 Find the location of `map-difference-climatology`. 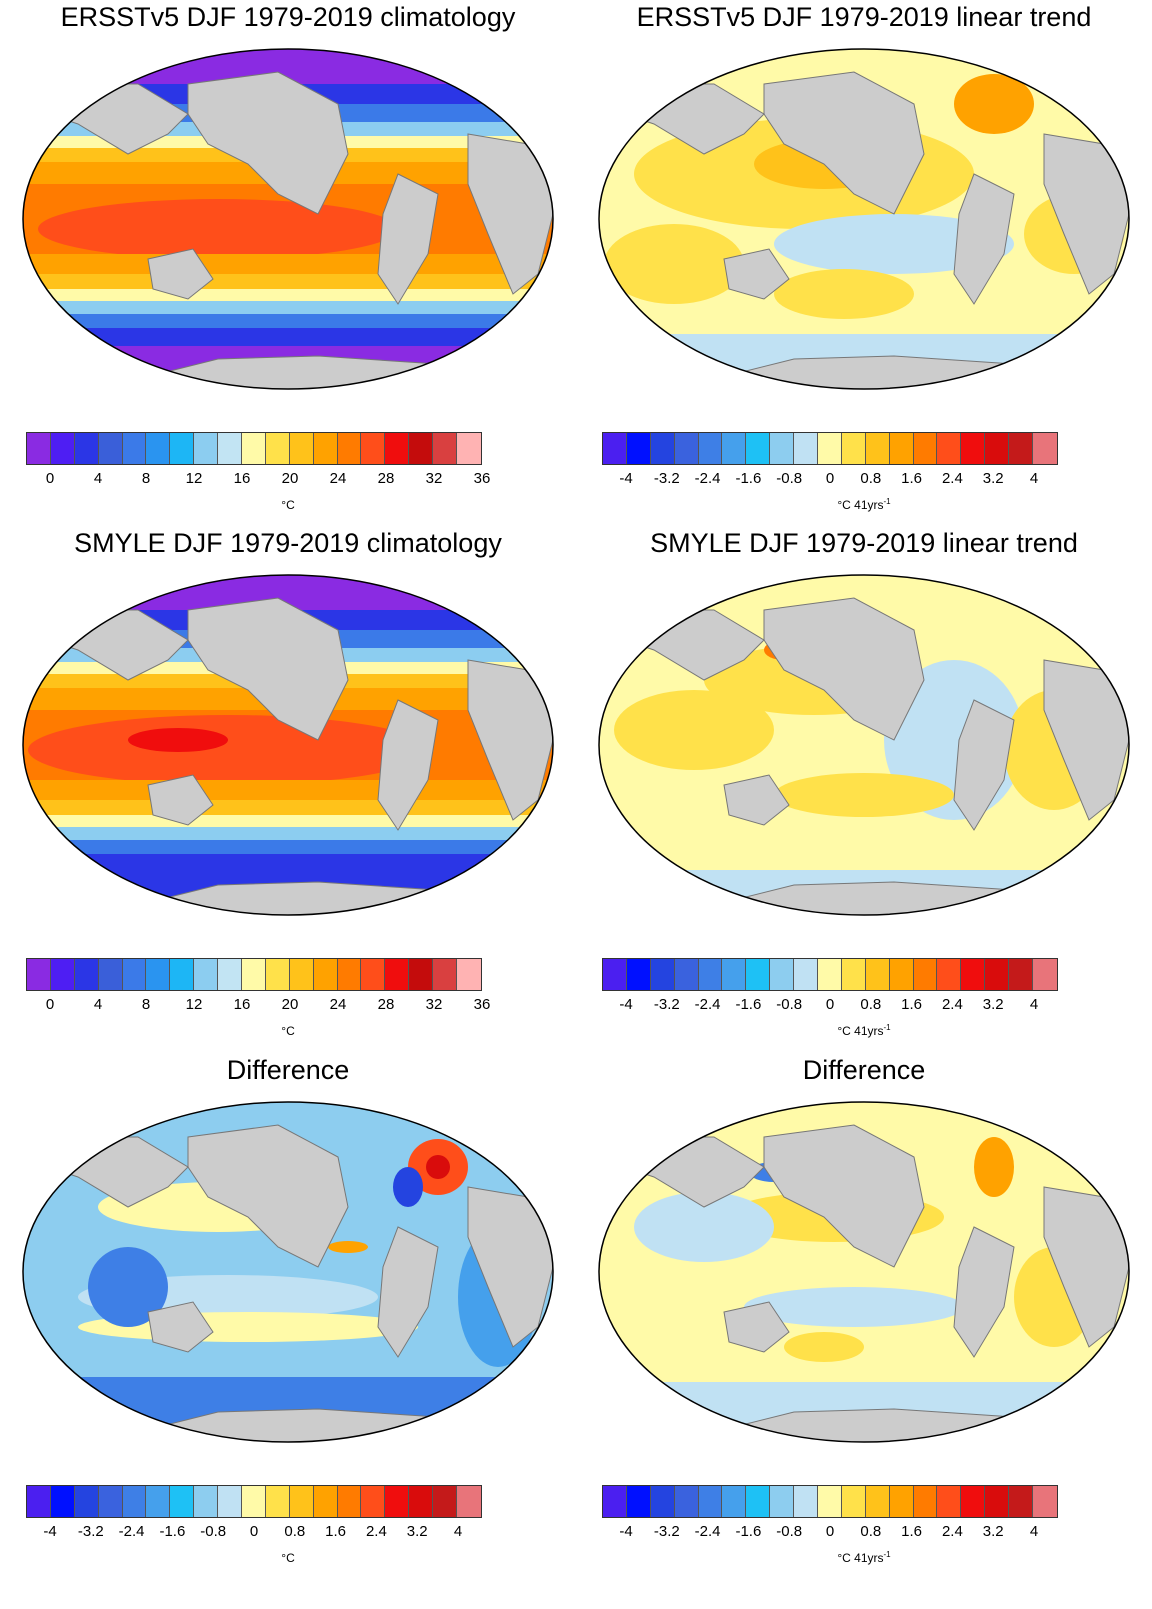

map-difference-climatology is located at coordinates (288, 1272).